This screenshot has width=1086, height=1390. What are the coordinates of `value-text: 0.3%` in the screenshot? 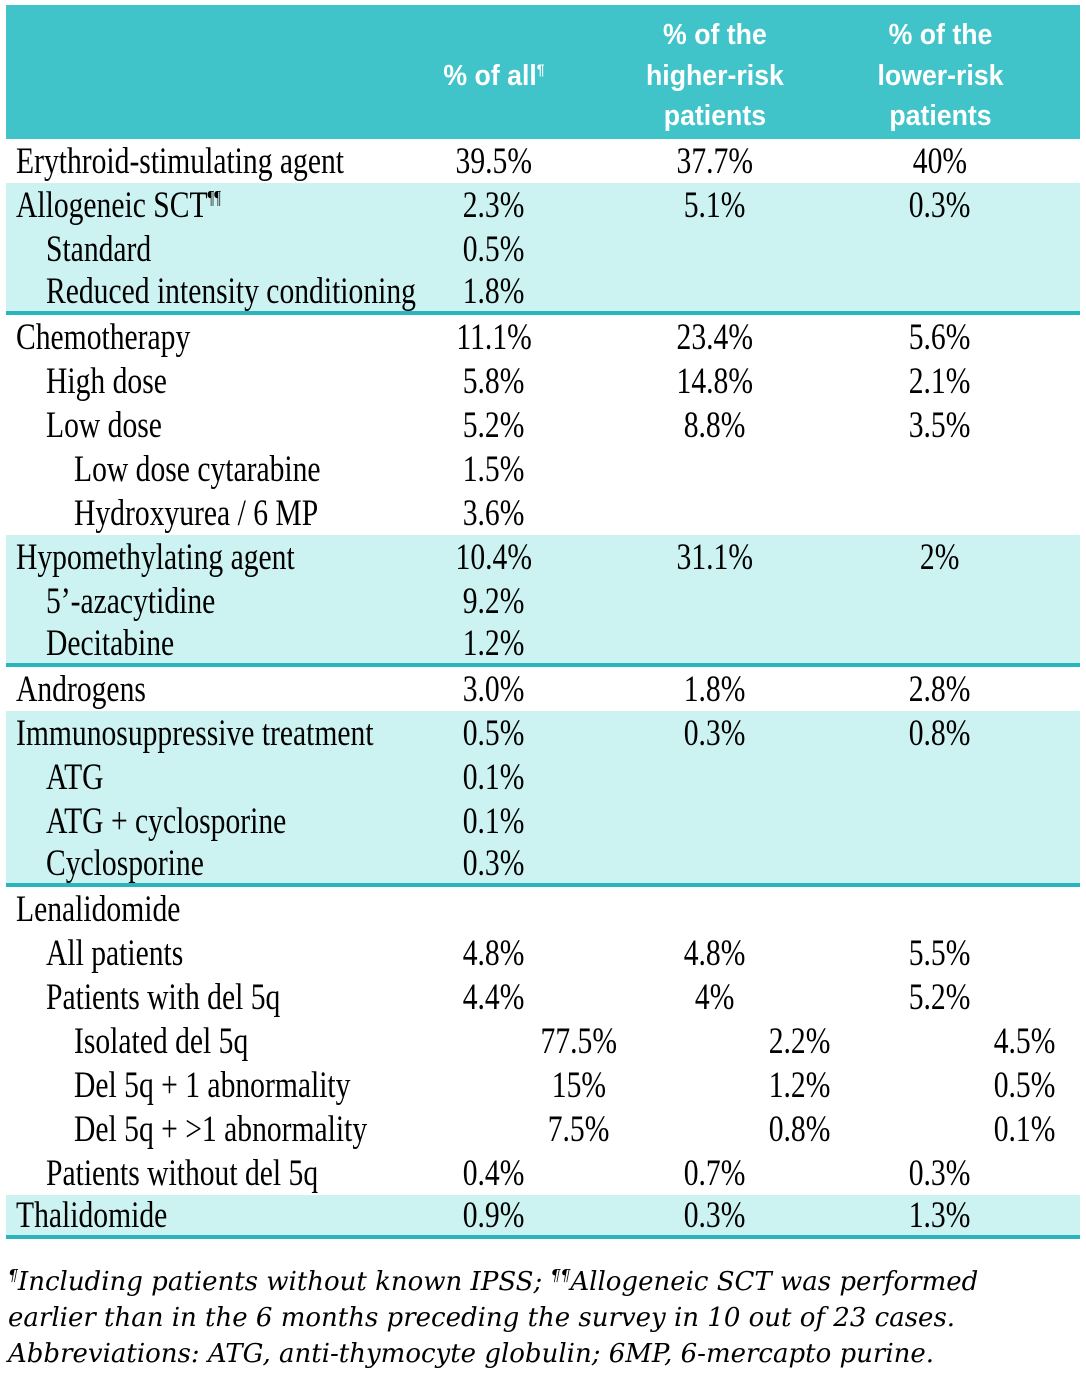 It's located at (715, 1215).